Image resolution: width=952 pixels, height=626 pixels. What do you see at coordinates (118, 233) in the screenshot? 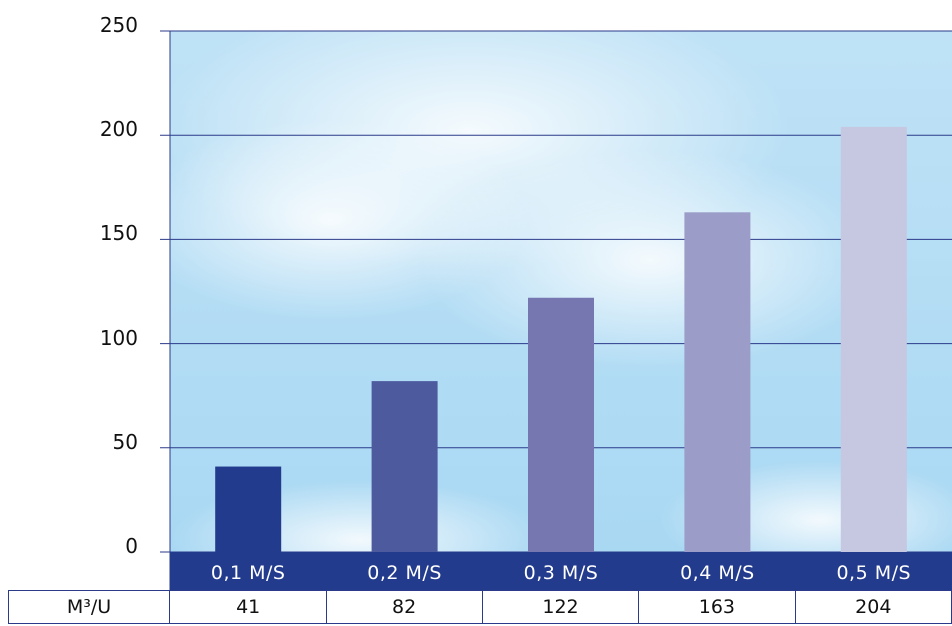
I see `y-tick-label: 150` at bounding box center [118, 233].